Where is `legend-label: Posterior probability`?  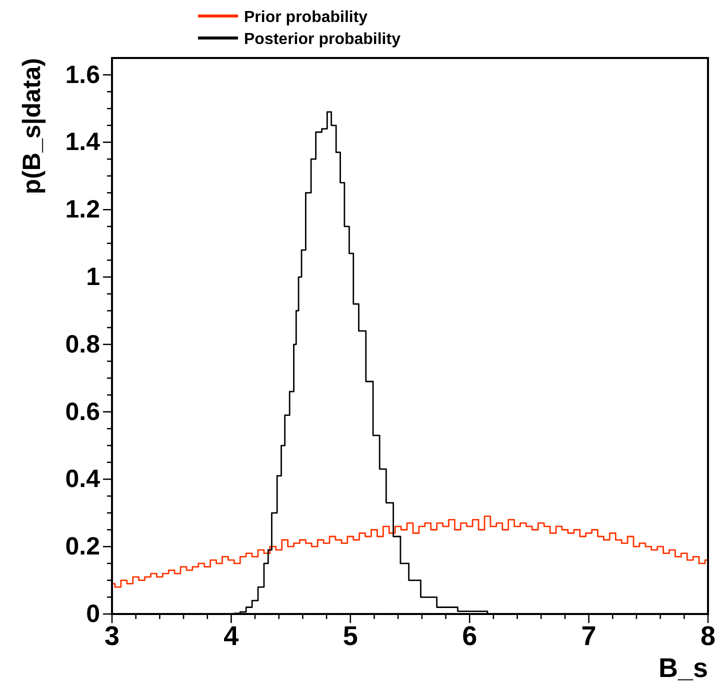
legend-label: Posterior probability is located at coordinates (322, 39).